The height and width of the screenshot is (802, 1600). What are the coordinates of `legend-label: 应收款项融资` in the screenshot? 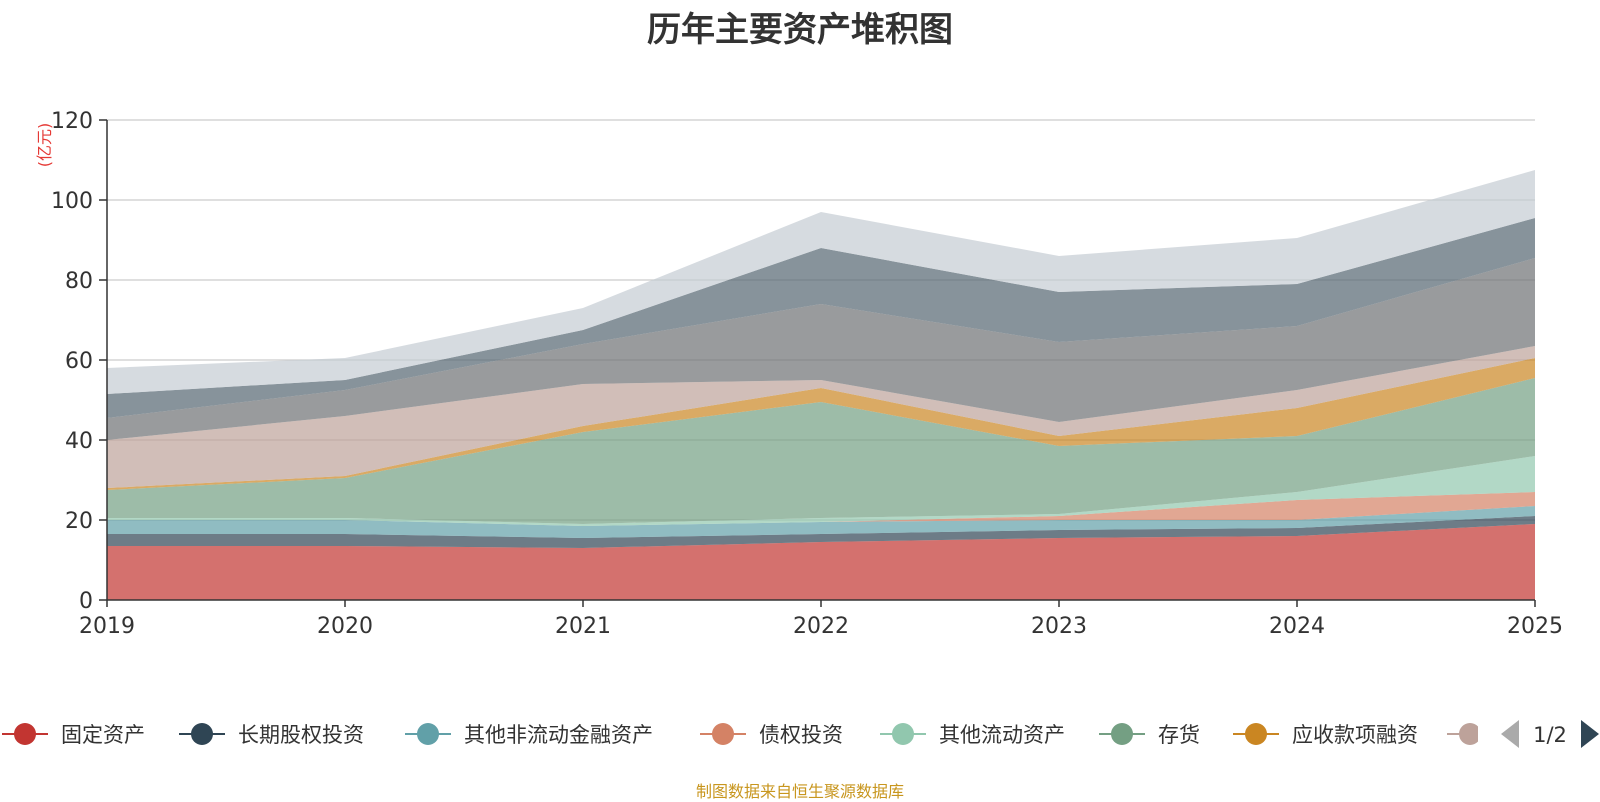 It's located at (1355, 735).